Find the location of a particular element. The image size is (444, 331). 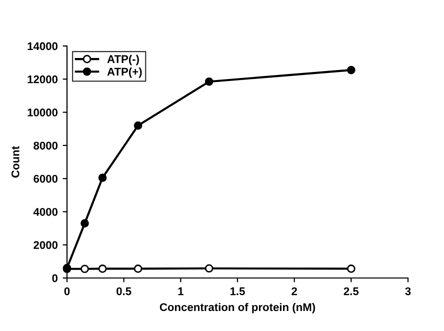

legend-label: ATP(-) is located at coordinates (123, 60).